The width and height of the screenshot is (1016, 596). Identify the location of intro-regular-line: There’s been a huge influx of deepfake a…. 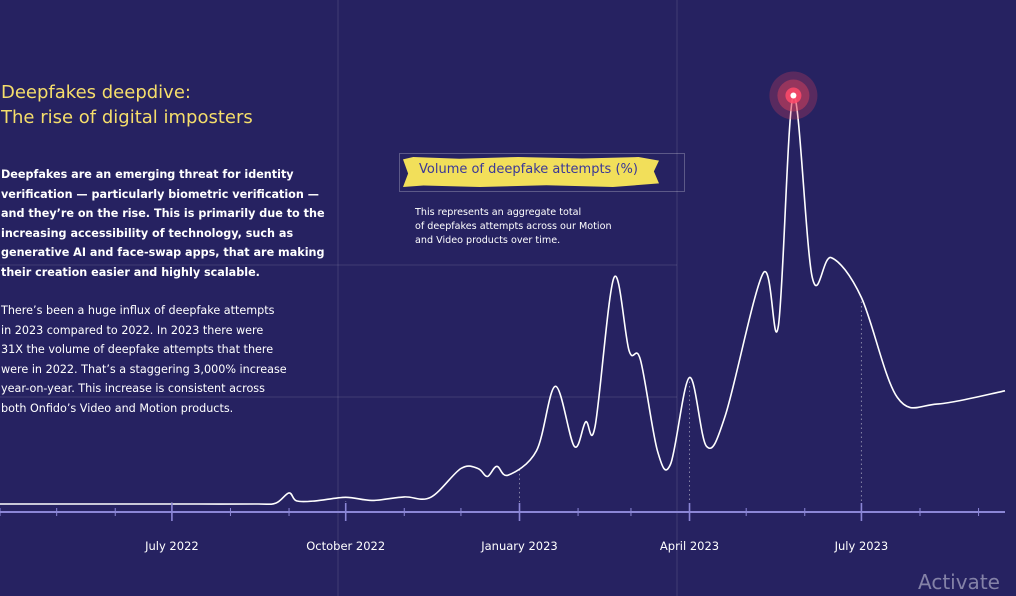
(138, 310).